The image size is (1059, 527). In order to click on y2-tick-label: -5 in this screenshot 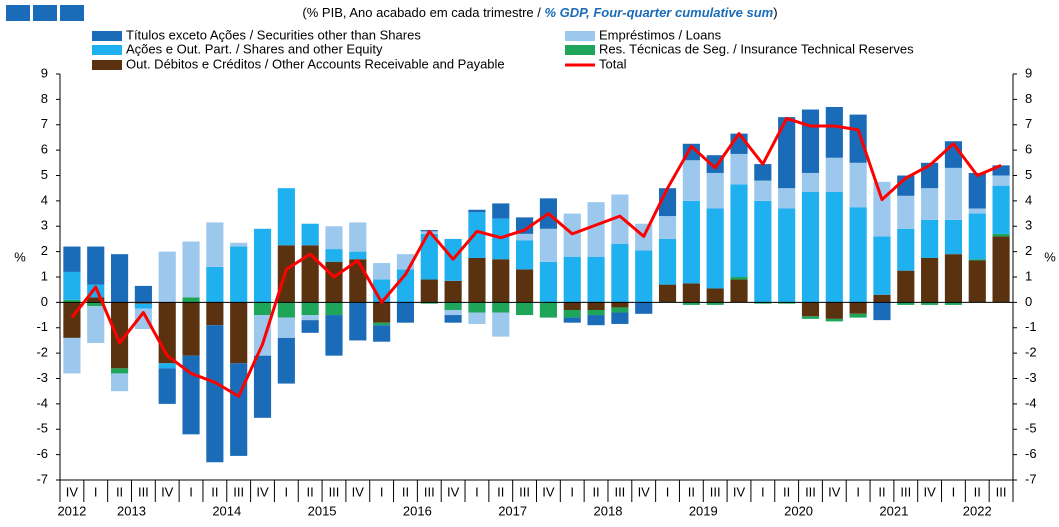, I will do `click(1031, 428)`.